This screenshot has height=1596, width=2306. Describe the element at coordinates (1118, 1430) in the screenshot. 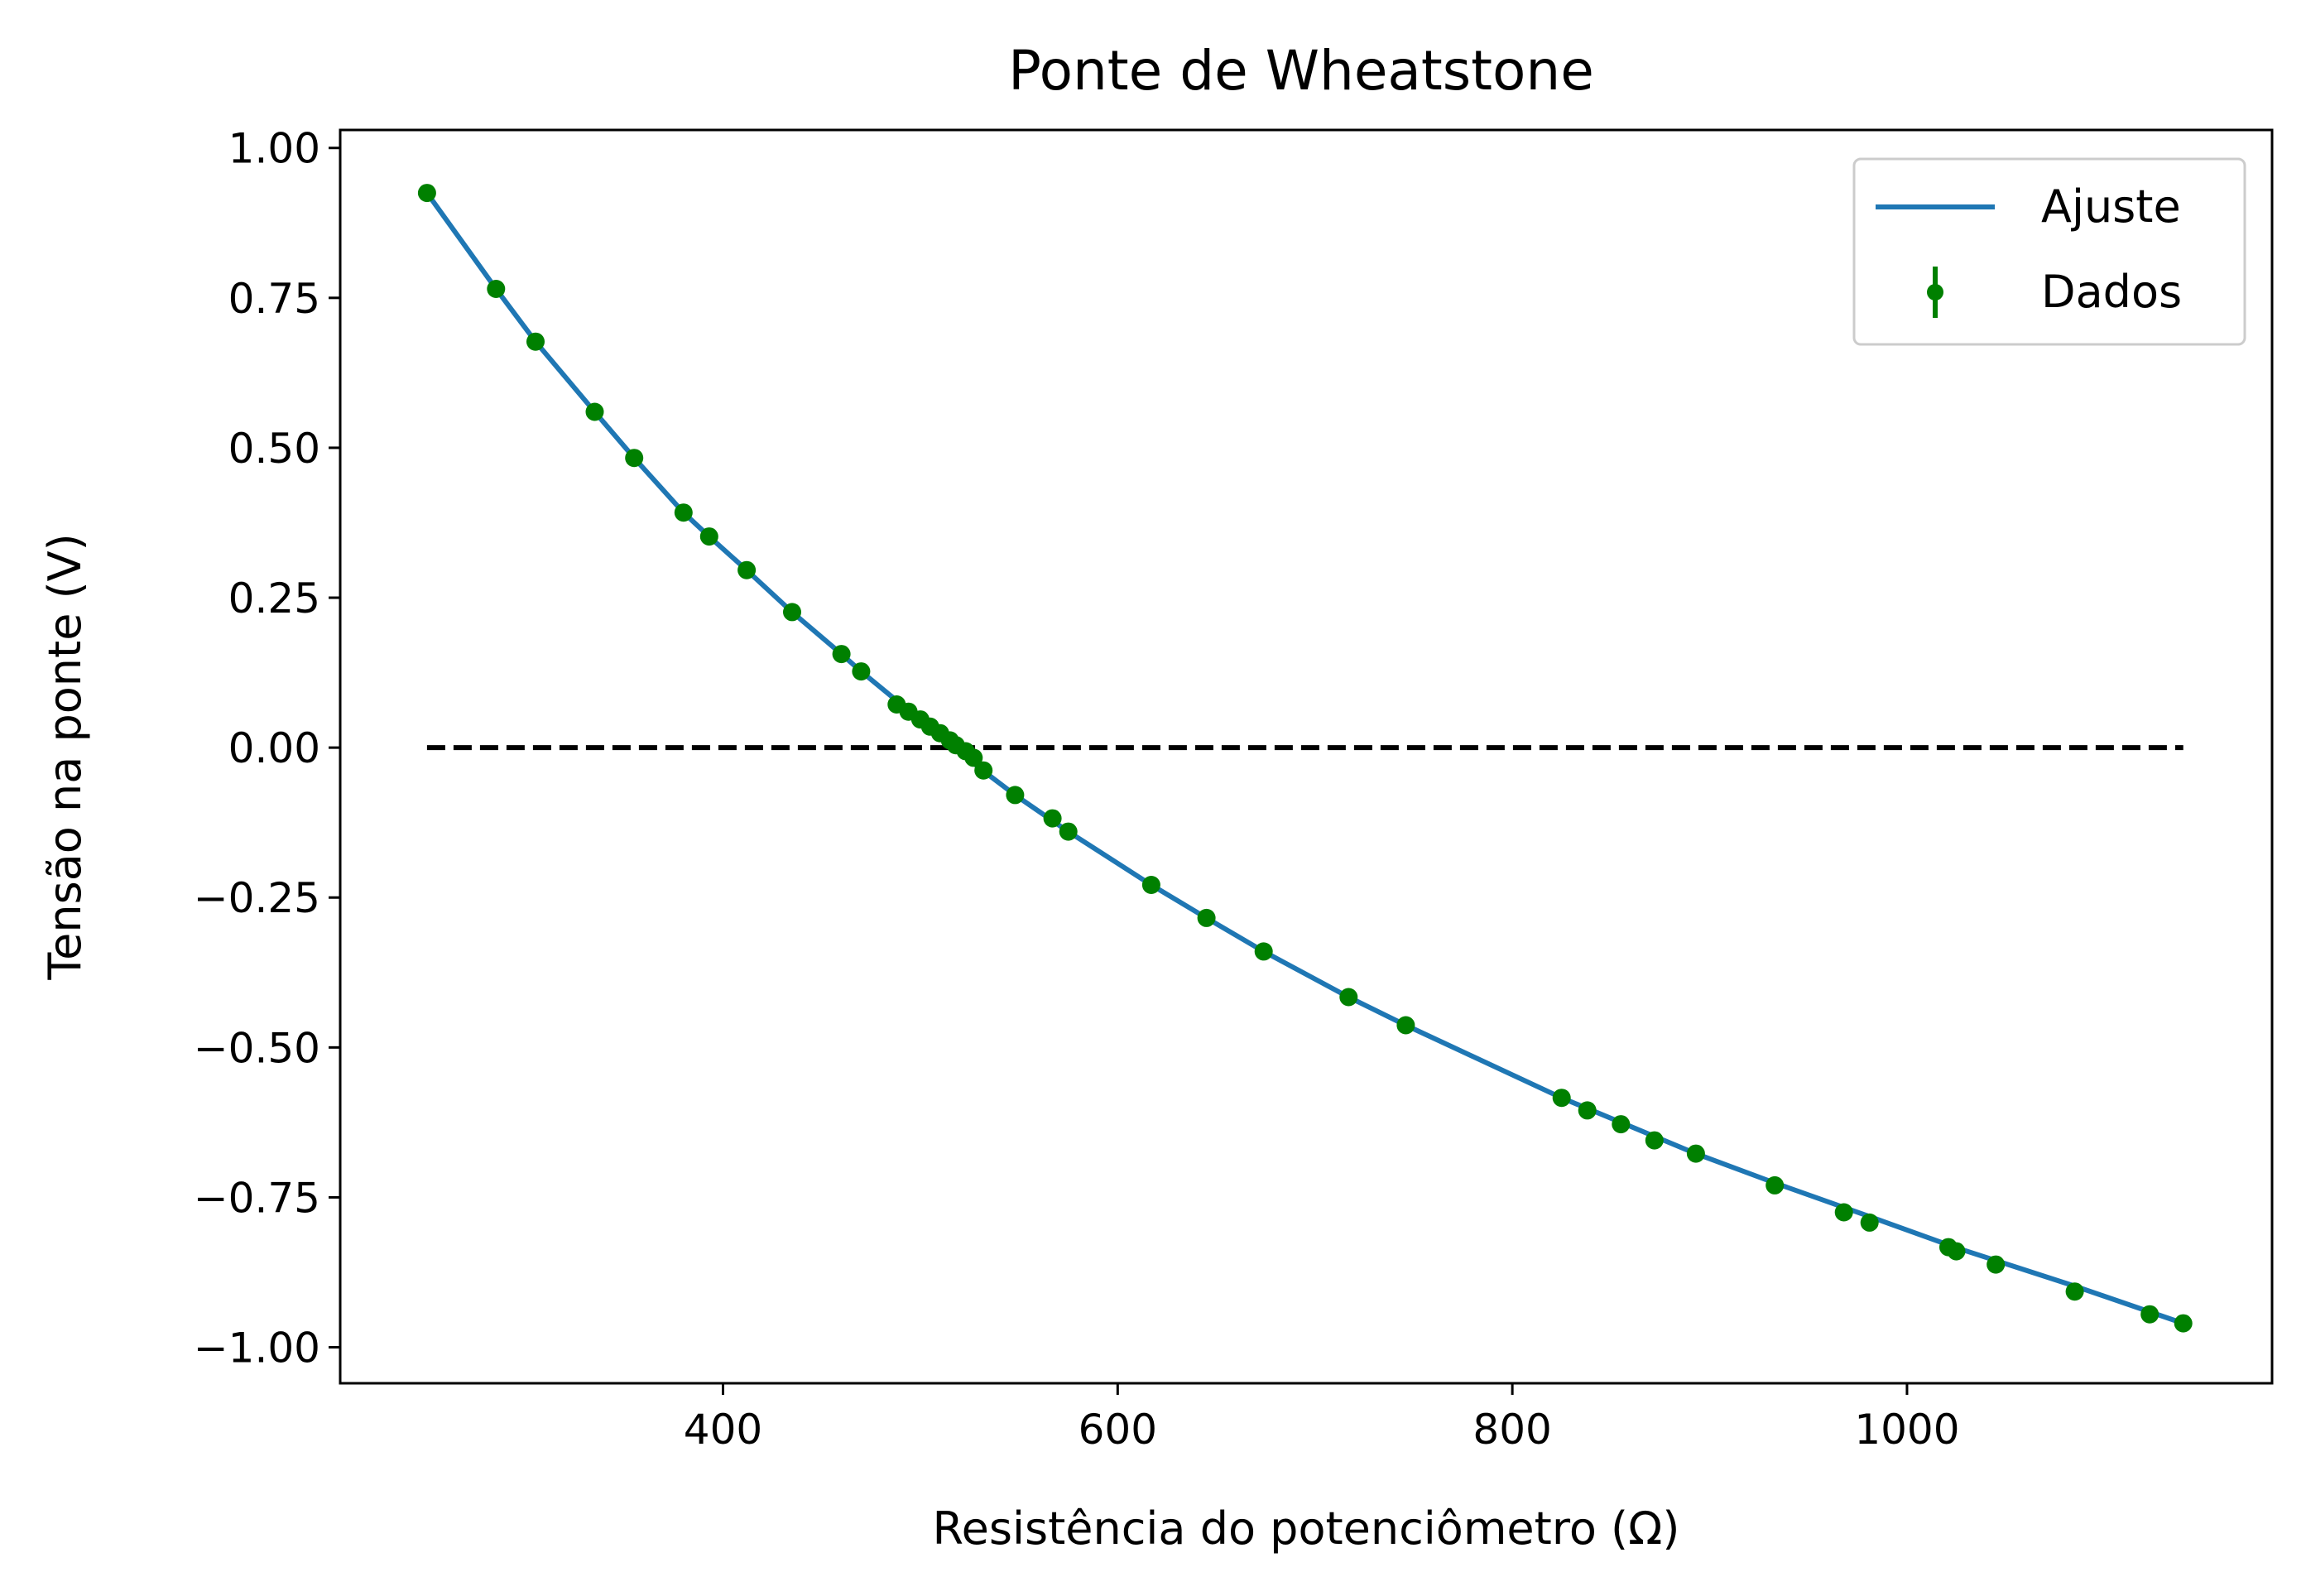

I see `x-tick-label: 600` at that location.